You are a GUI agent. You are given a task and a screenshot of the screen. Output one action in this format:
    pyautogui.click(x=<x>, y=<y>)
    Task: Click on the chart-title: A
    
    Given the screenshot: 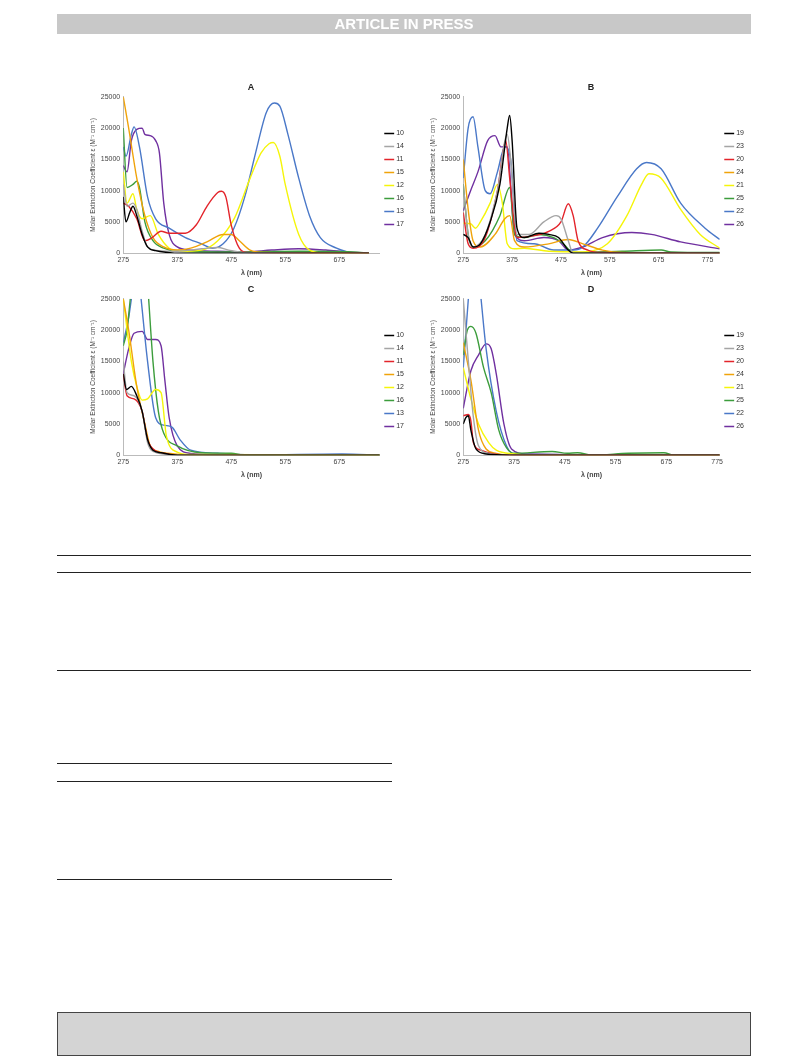 What is the action you would take?
    pyautogui.click(x=251, y=86)
    